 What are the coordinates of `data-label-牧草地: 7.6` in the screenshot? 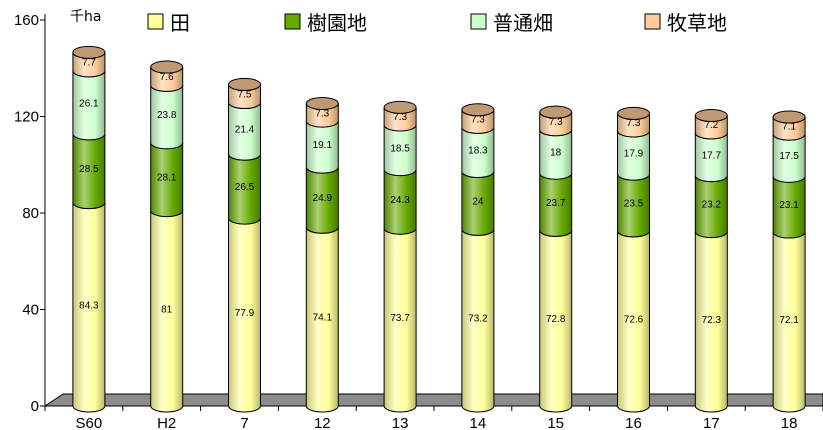 It's located at (167, 77).